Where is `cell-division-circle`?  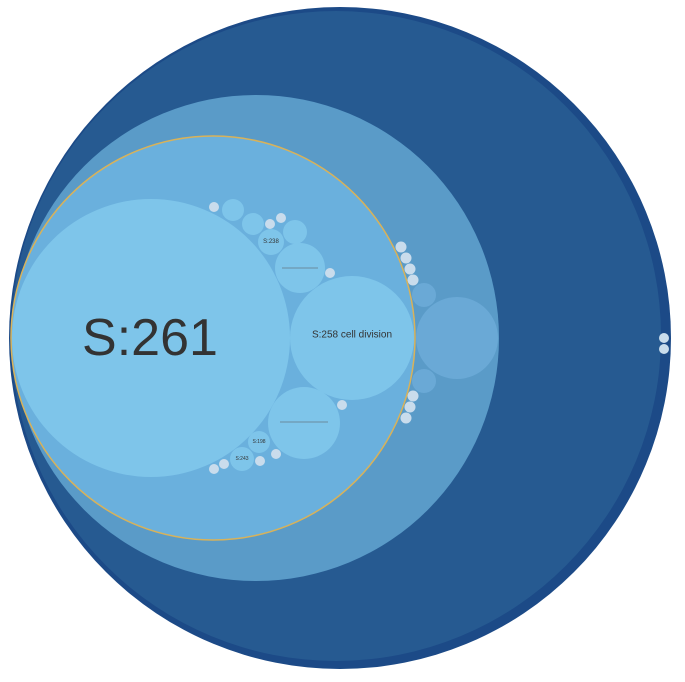
cell-division-circle is located at coordinates (352, 338).